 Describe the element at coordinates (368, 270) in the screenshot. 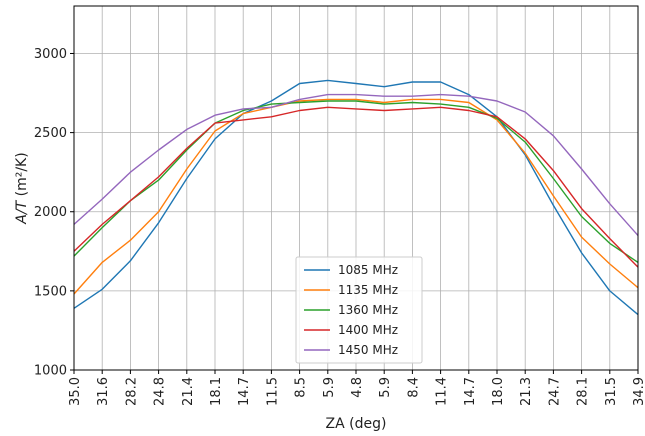

I see `legend-label: 1085 MHz` at that location.